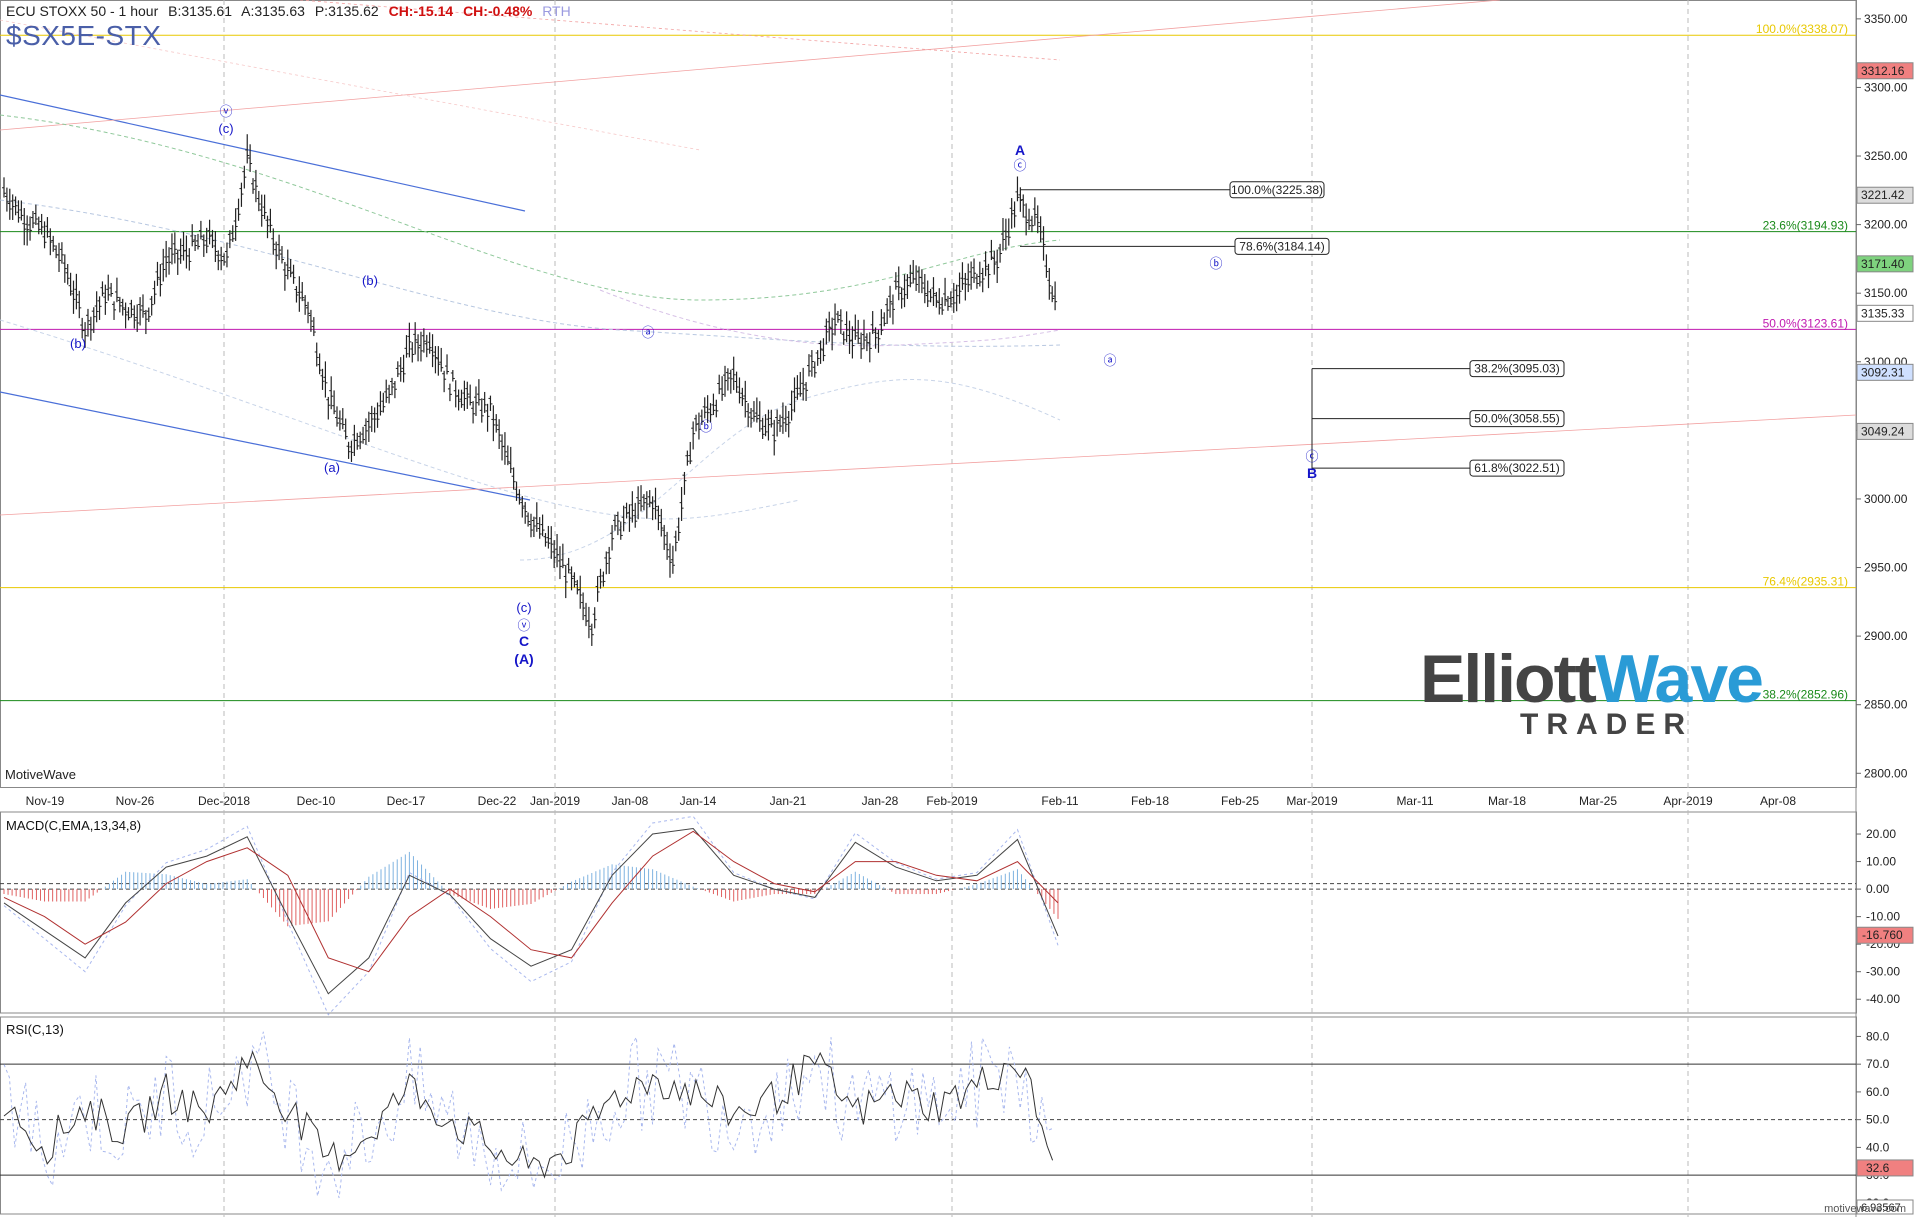 The width and height of the screenshot is (1914, 1217). I want to click on y-tick-label: 3250.00, so click(1886, 156).